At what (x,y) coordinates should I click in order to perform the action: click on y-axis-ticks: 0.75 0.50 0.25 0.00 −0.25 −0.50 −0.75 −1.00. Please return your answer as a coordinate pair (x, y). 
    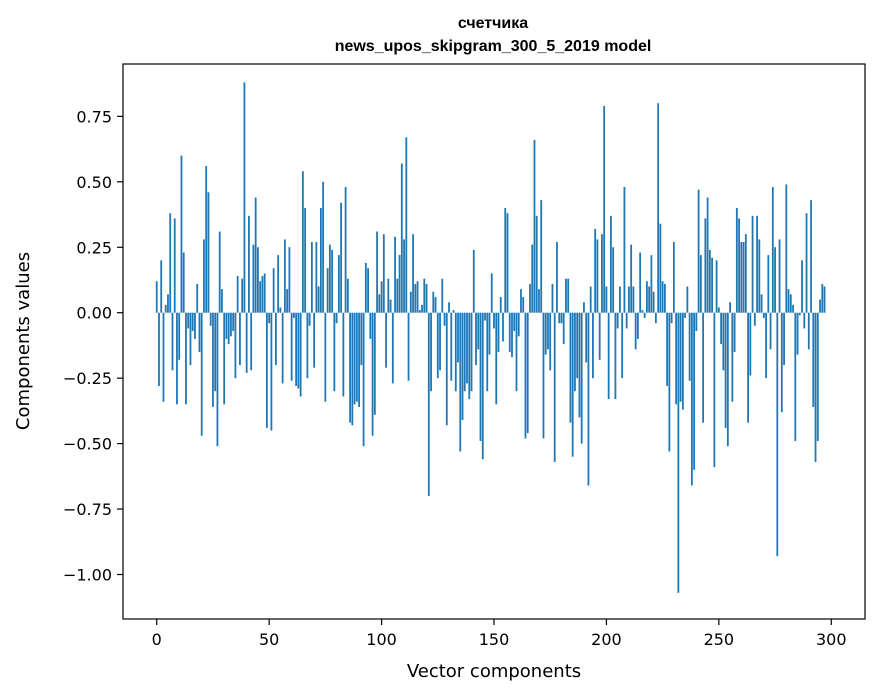
    Looking at the image, I should click on (93, 345).